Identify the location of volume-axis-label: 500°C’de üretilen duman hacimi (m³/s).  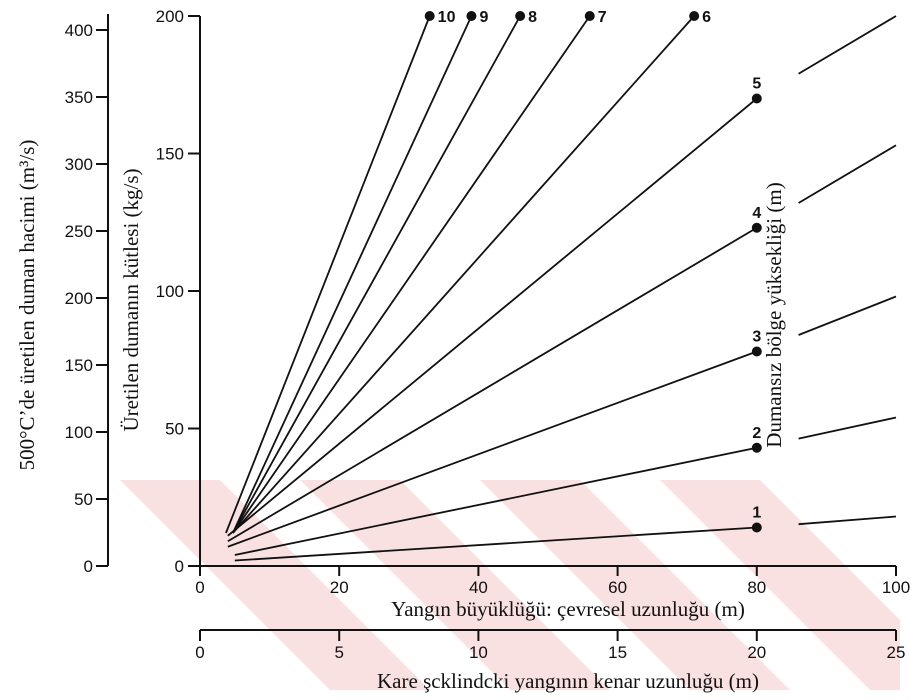
(27, 305).